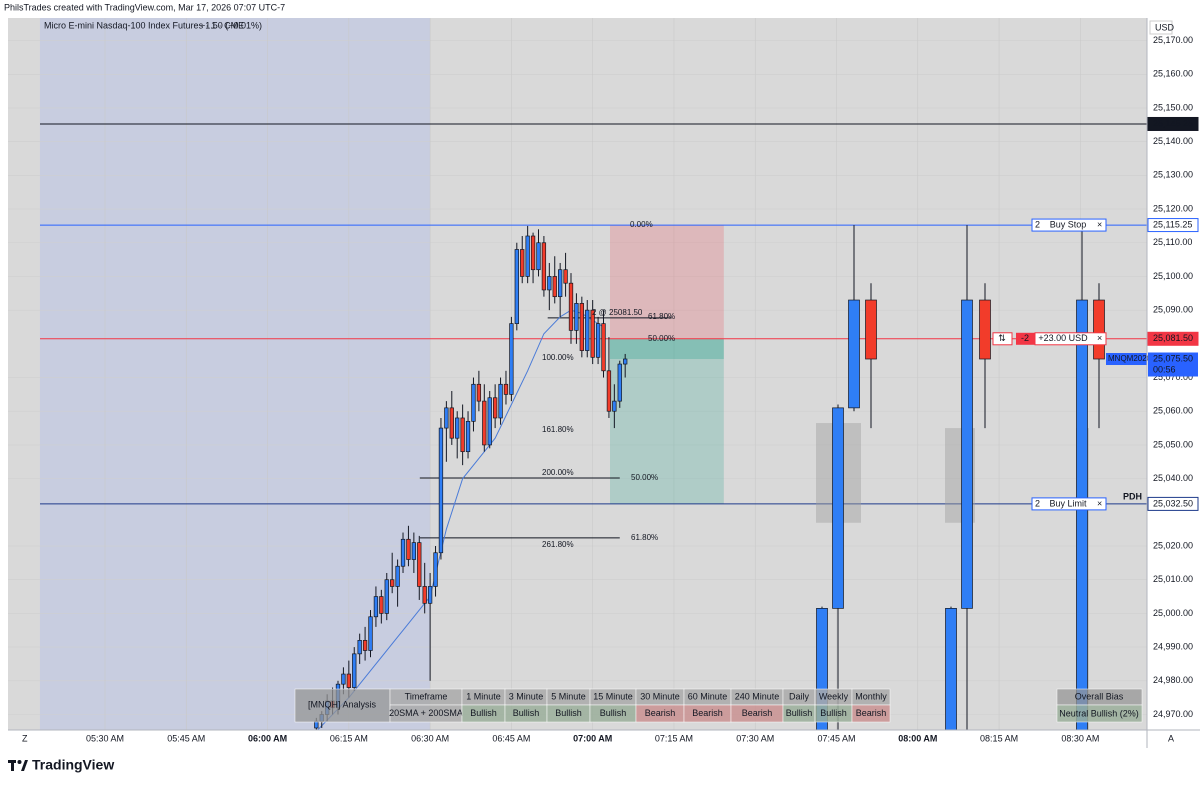 The height and width of the screenshot is (785, 1200). What do you see at coordinates (1173, 123) in the screenshot?
I see `price-tag-label: 25,145.25` at bounding box center [1173, 123].